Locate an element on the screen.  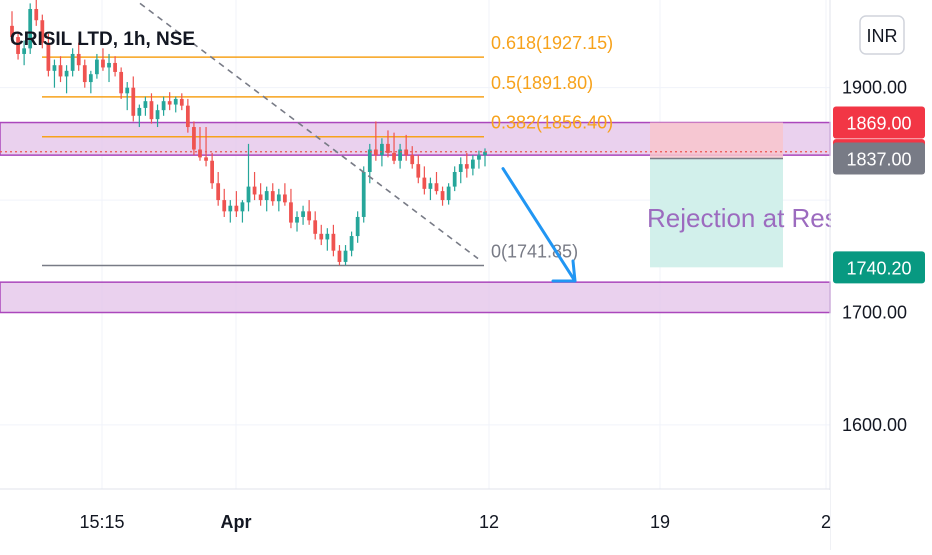
support-zone is located at coordinates (415, 297).